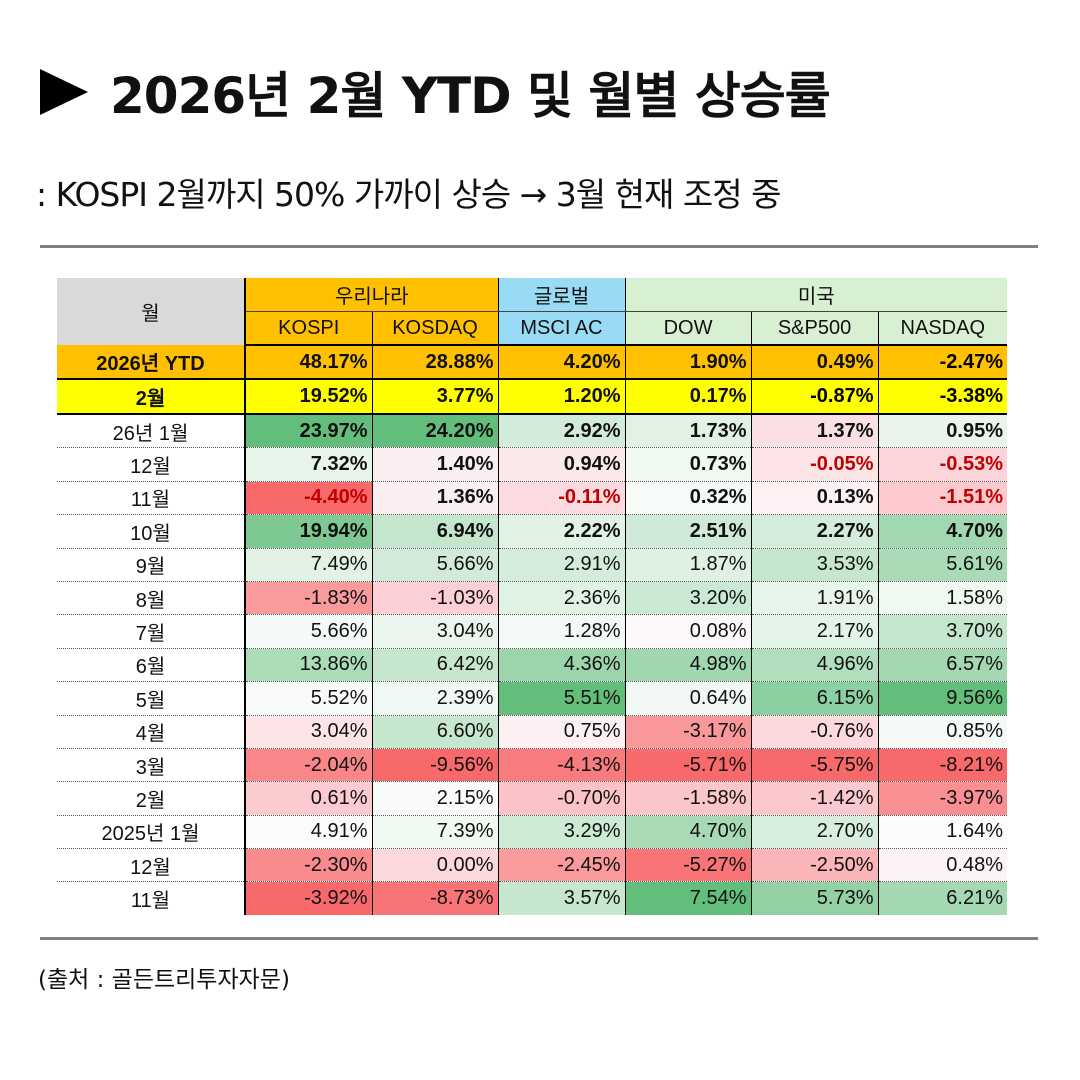 This screenshot has height=1080, width=1080. I want to click on row-label: 12월, so click(151, 865).